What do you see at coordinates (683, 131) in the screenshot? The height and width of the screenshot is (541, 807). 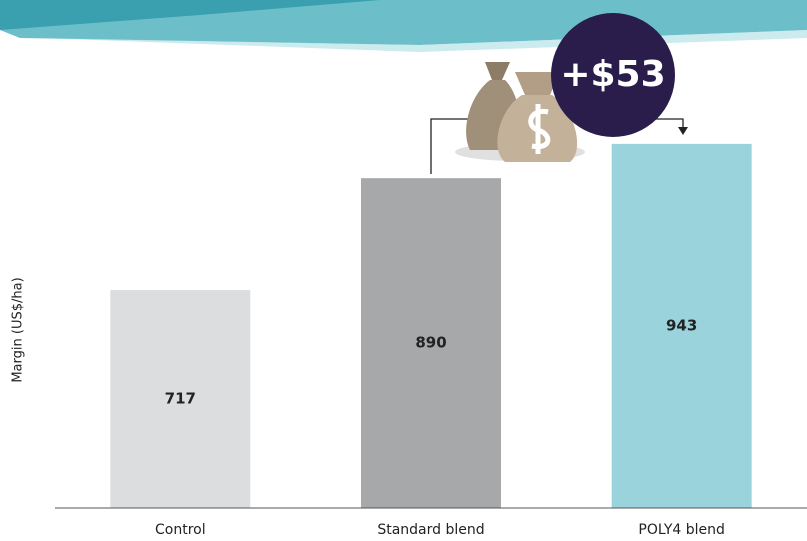 I see `arrow-head` at bounding box center [683, 131].